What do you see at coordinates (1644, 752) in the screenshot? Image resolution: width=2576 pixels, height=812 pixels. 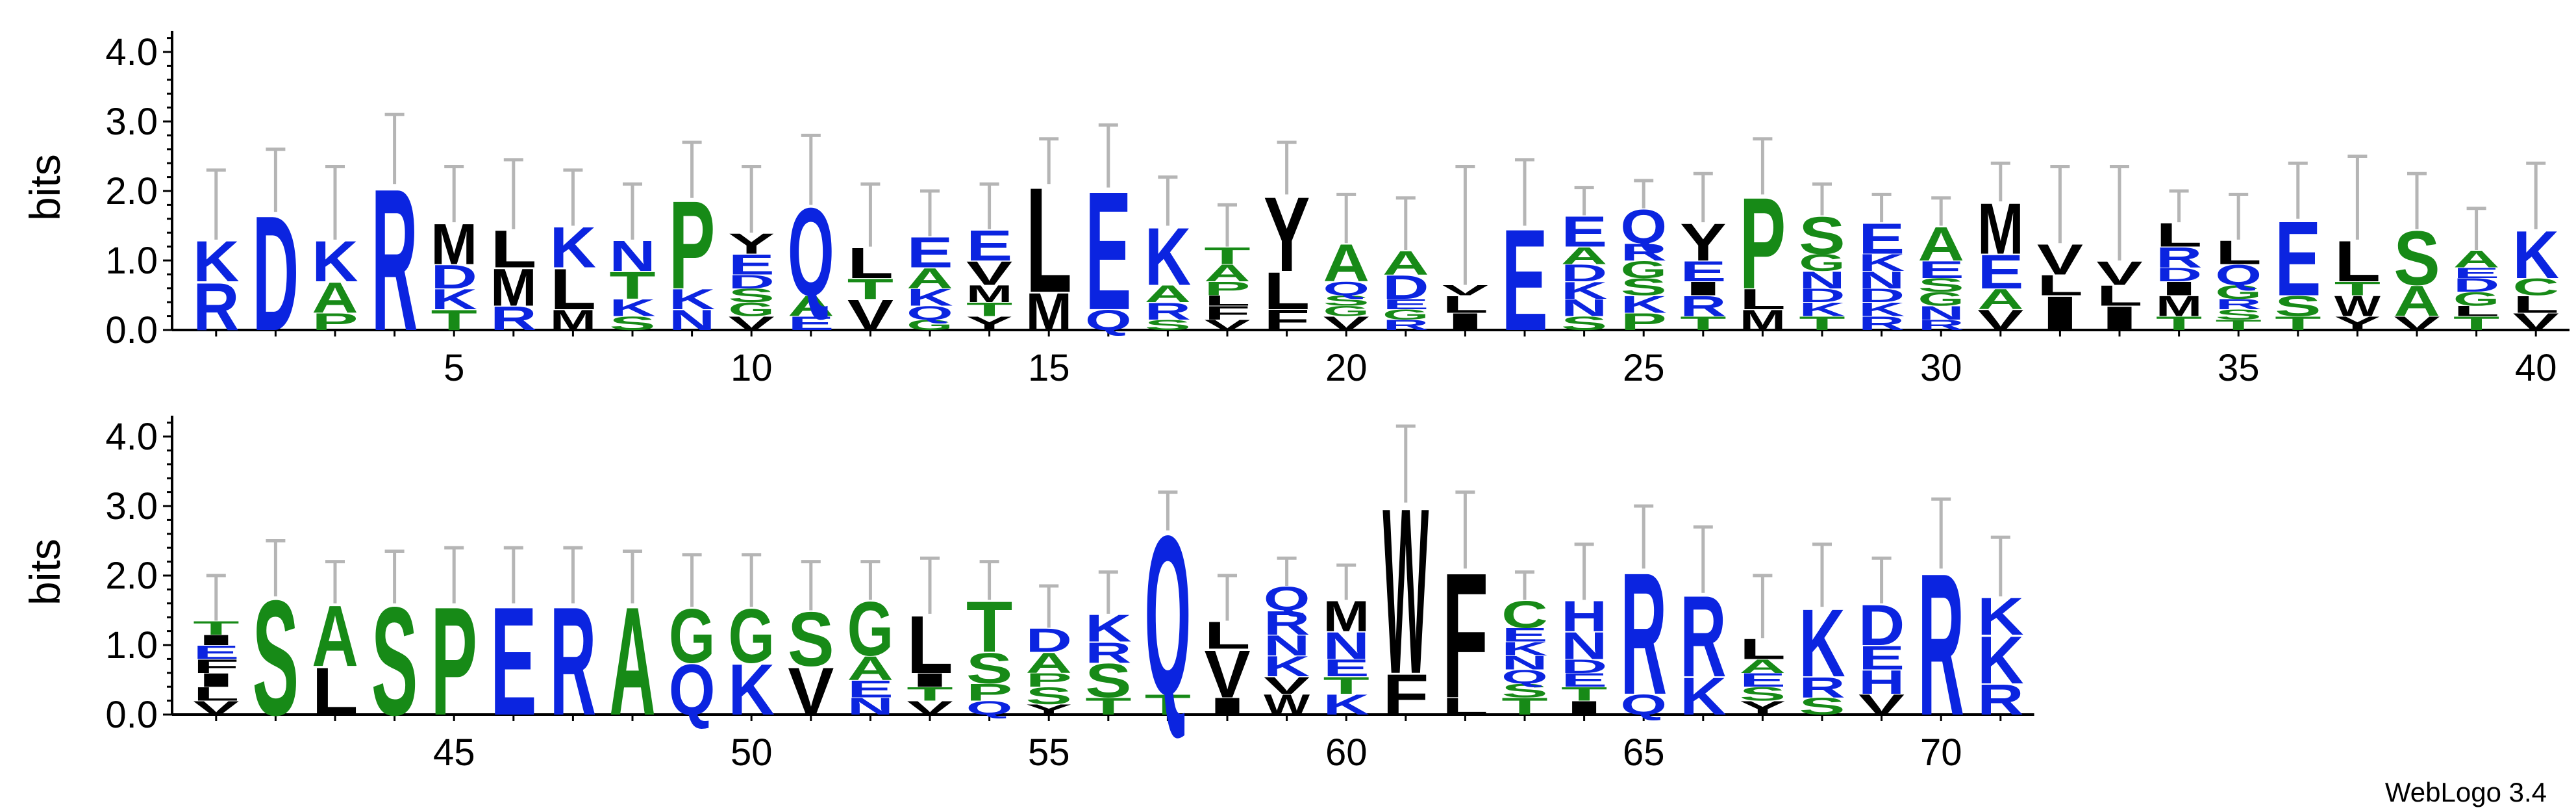 I see `x-tick-label: 65` at bounding box center [1644, 752].